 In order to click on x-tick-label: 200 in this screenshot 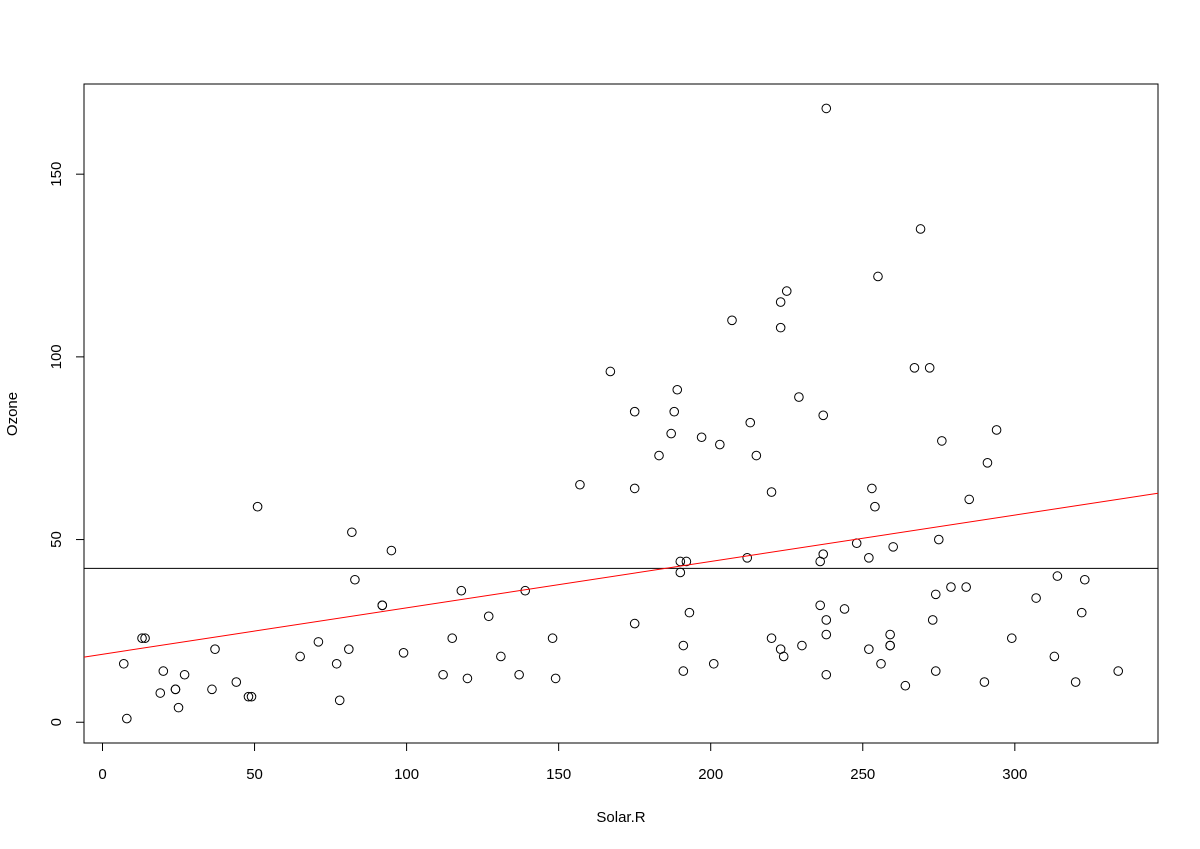, I will do `click(710, 774)`.